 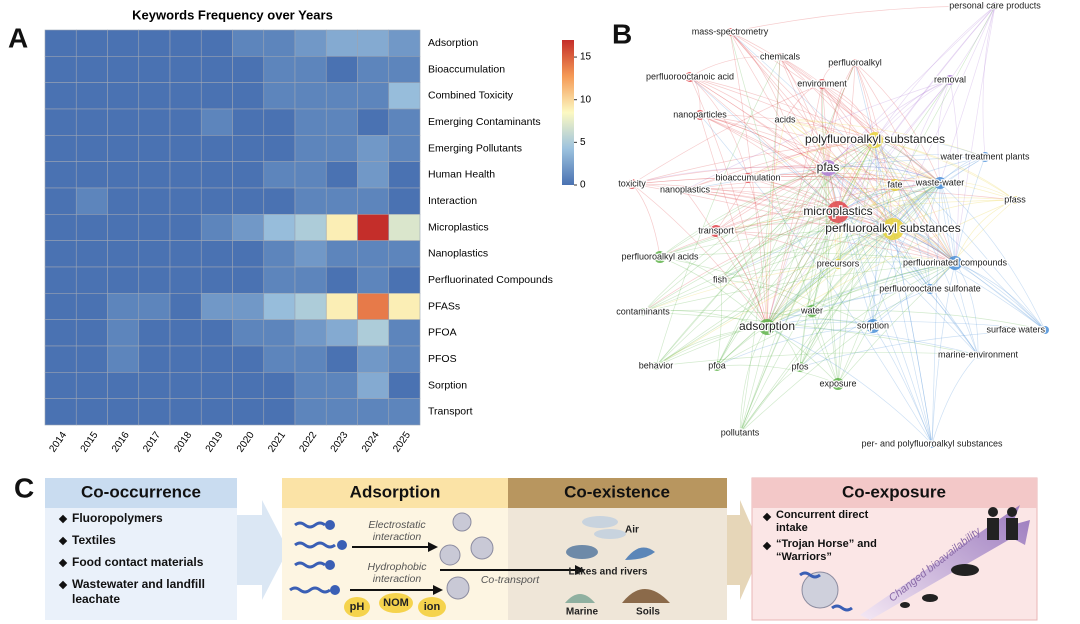 I want to click on box-header, so click(x=141, y=493).